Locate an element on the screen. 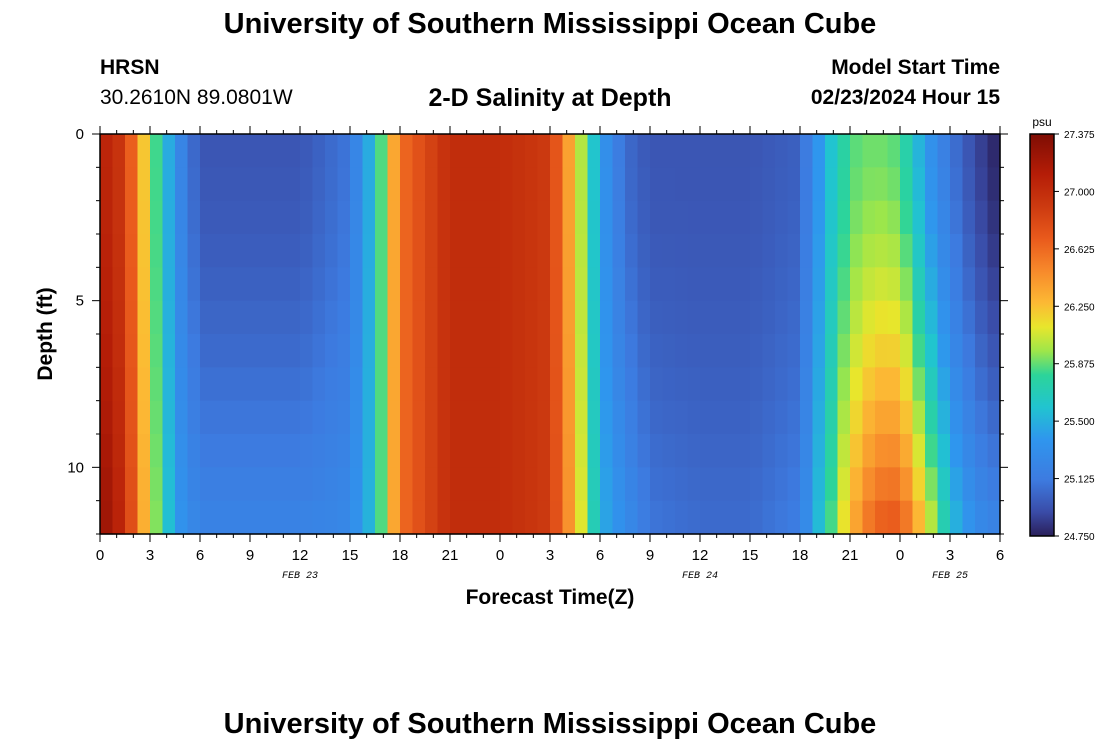  x-tick-label: 6 is located at coordinates (600, 555).